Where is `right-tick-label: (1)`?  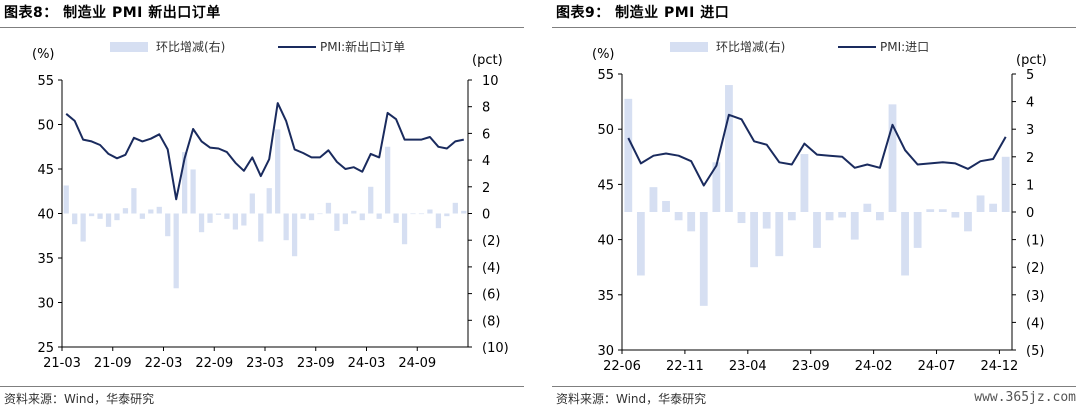
right-tick-label: (1) is located at coordinates (1035, 241).